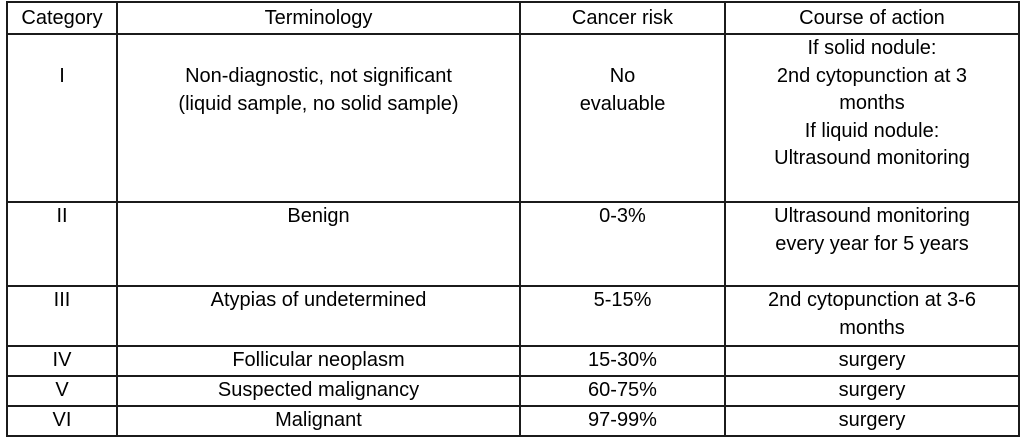 This screenshot has height=438, width=1024. I want to click on cell-line: 60-75%, so click(622, 390).